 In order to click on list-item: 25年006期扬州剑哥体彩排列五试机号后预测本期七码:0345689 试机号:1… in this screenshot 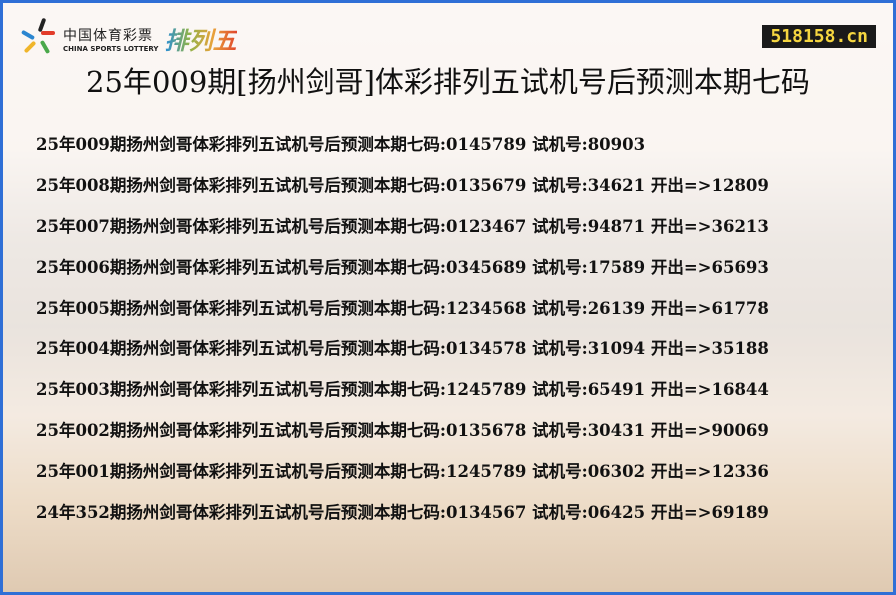, I will do `click(402, 267)`.